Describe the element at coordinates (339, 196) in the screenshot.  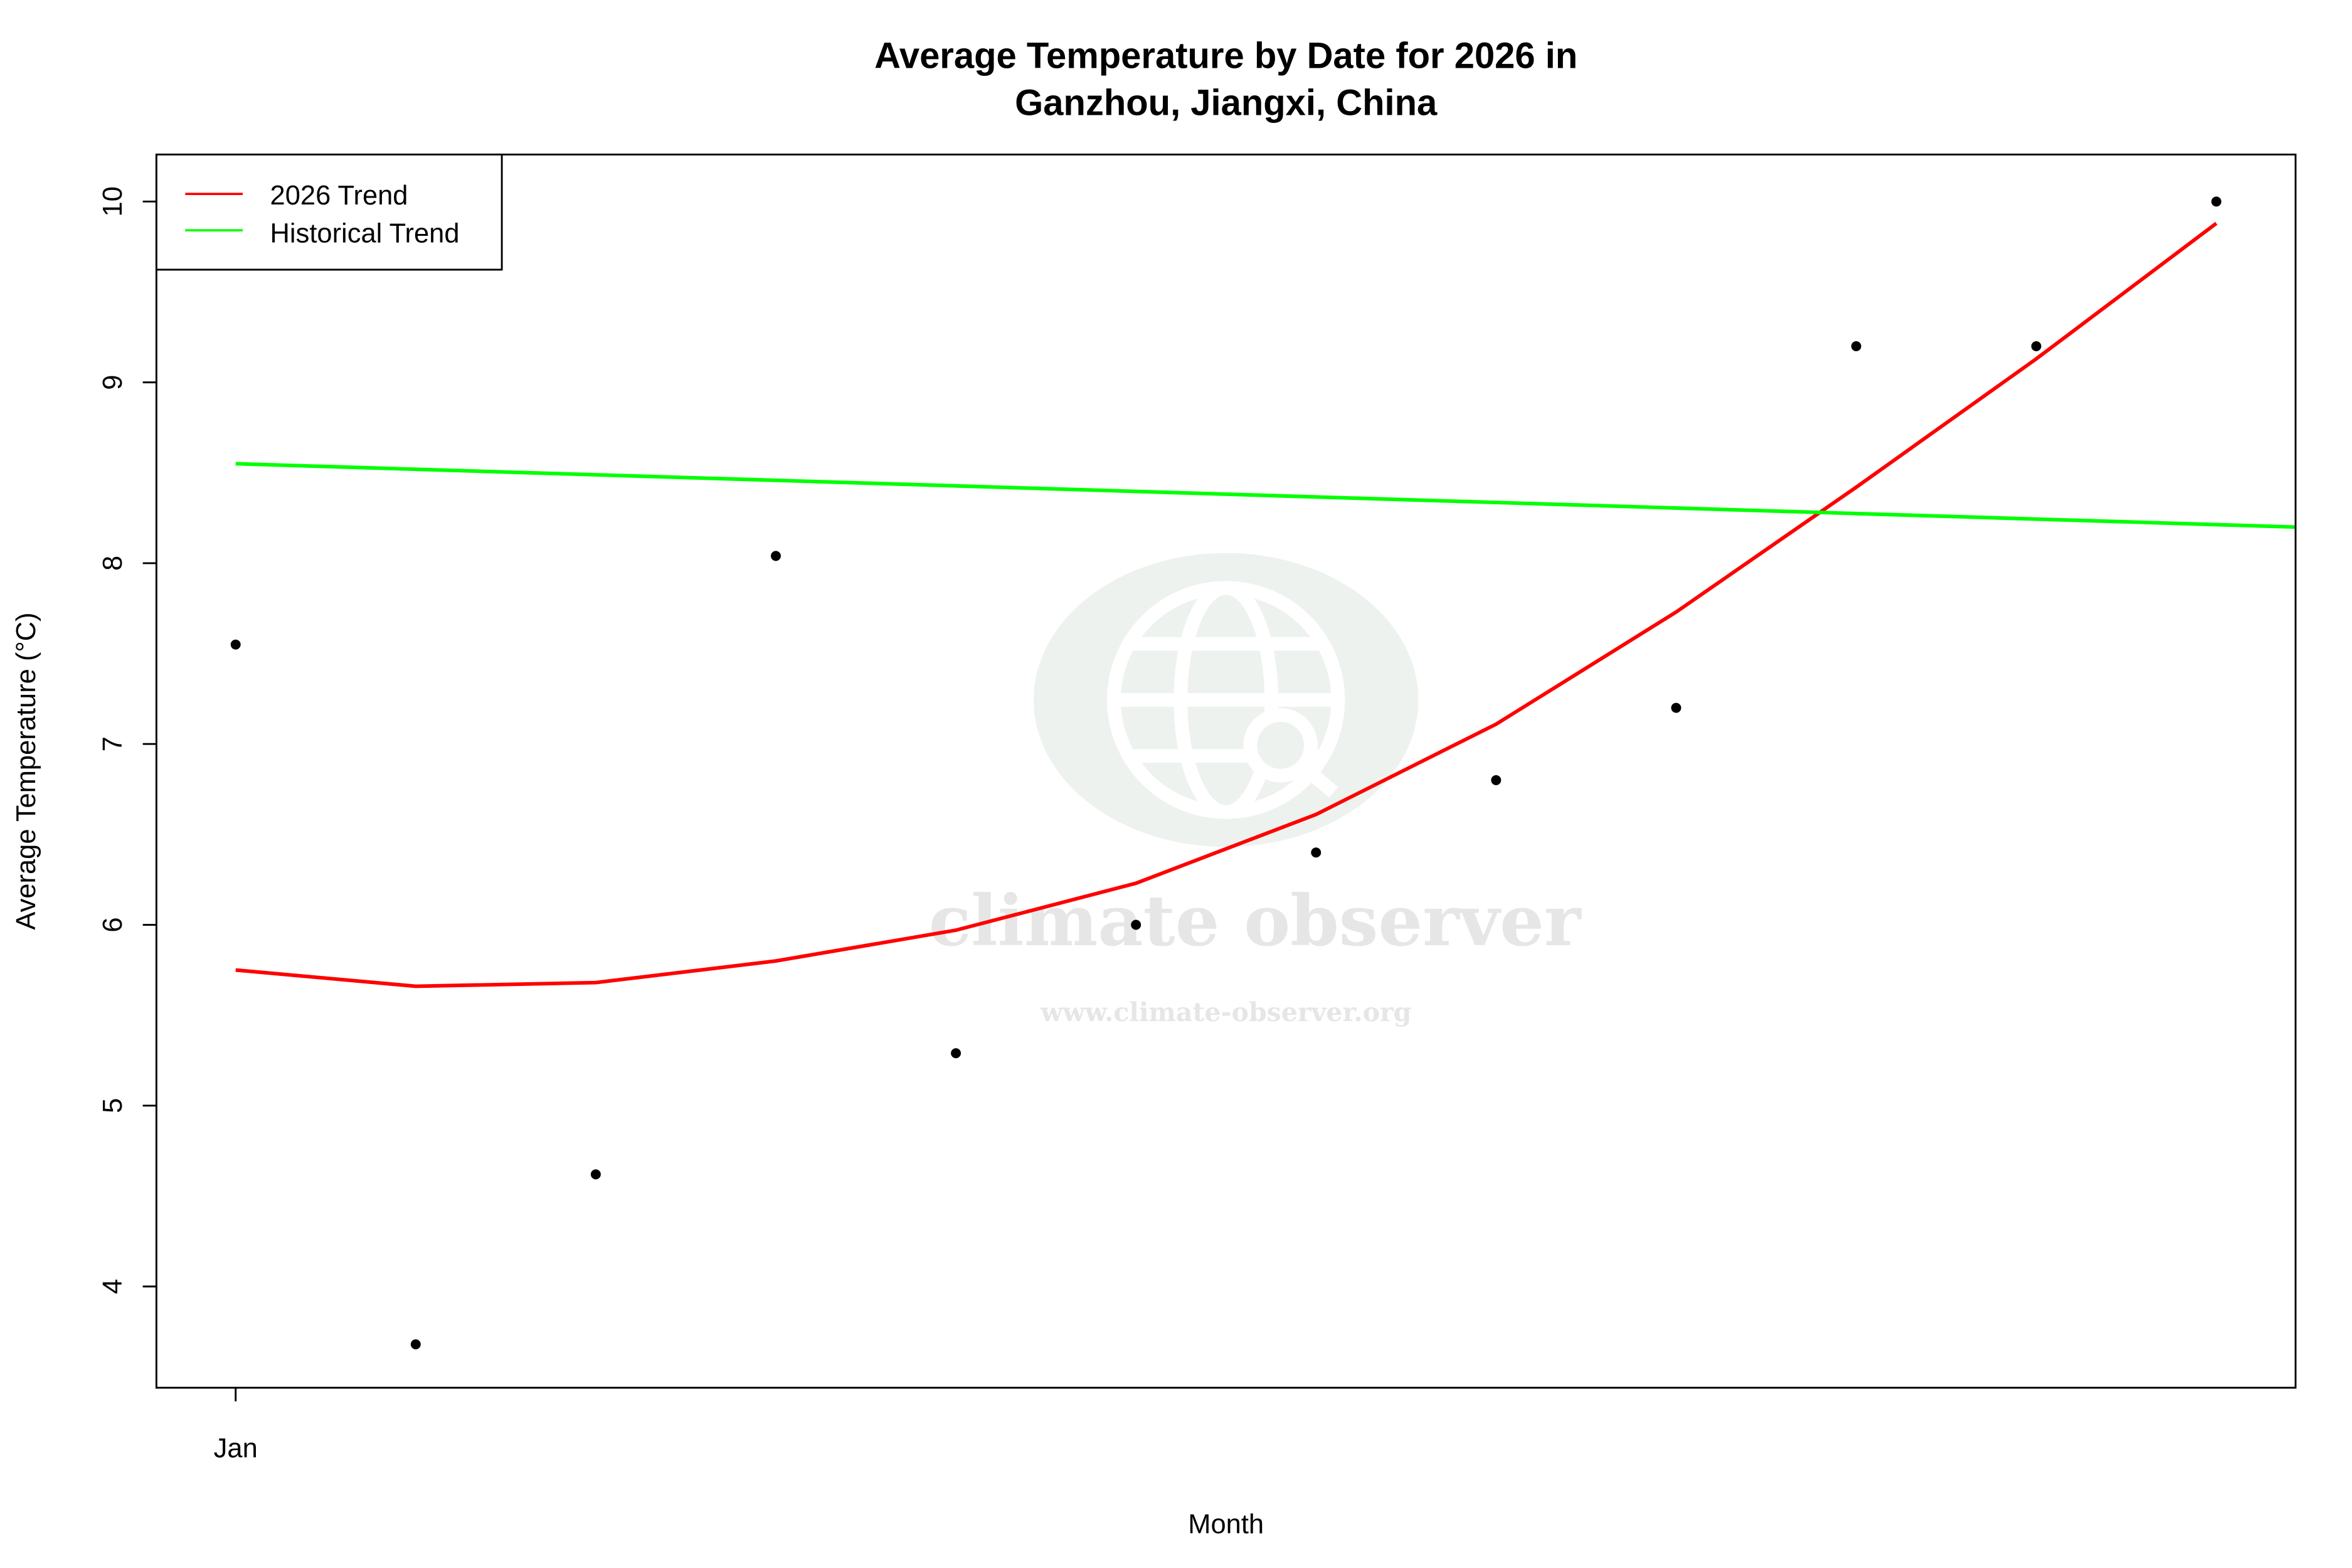
I see `legend-label-2026-trend: 2026 Trend` at that location.